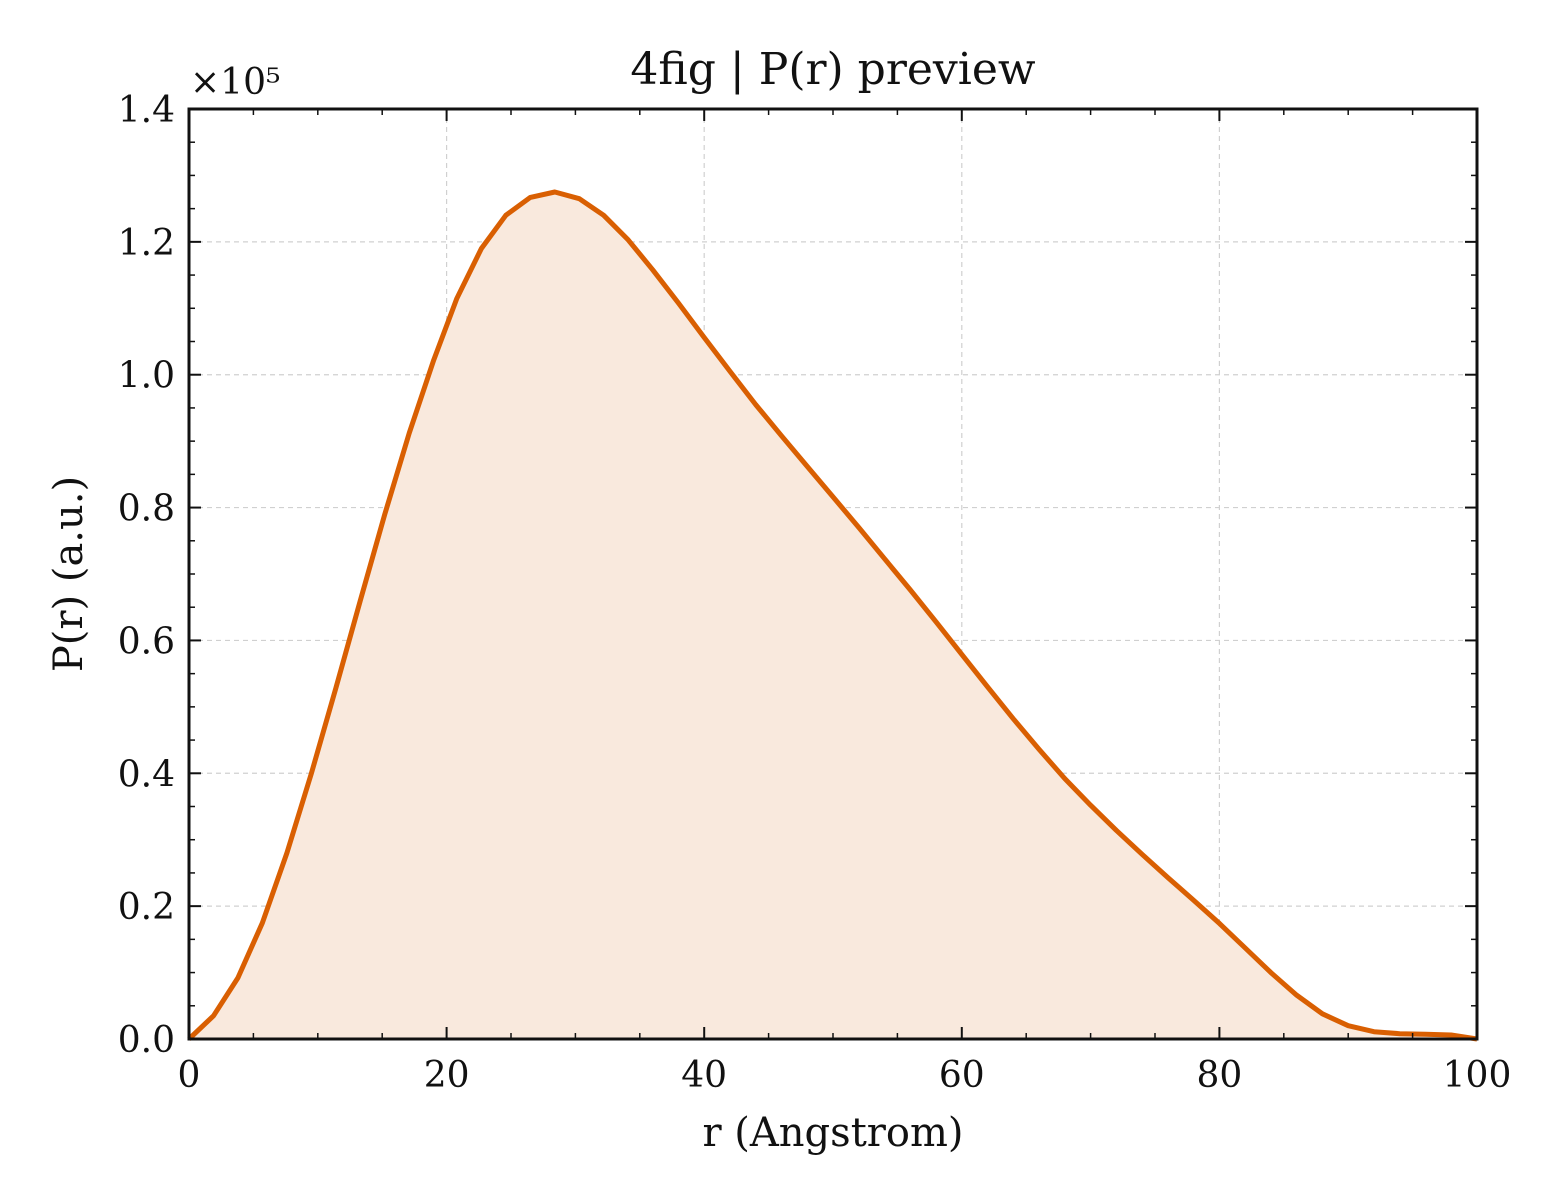  Describe the element at coordinates (69, 574) in the screenshot. I see `y-axis-label: P(r) (a.u.)` at that location.